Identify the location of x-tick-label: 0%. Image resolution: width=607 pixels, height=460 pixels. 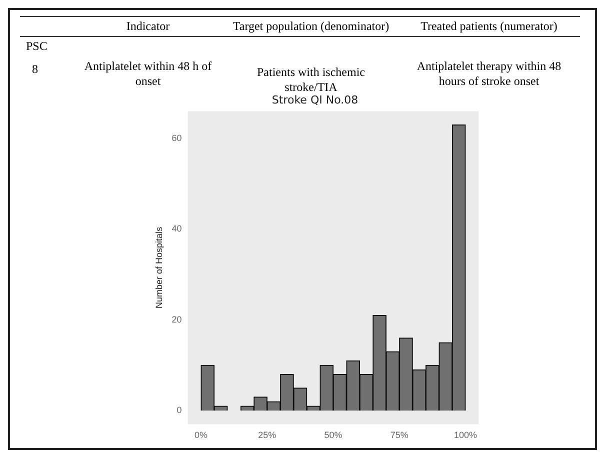
(201, 435).